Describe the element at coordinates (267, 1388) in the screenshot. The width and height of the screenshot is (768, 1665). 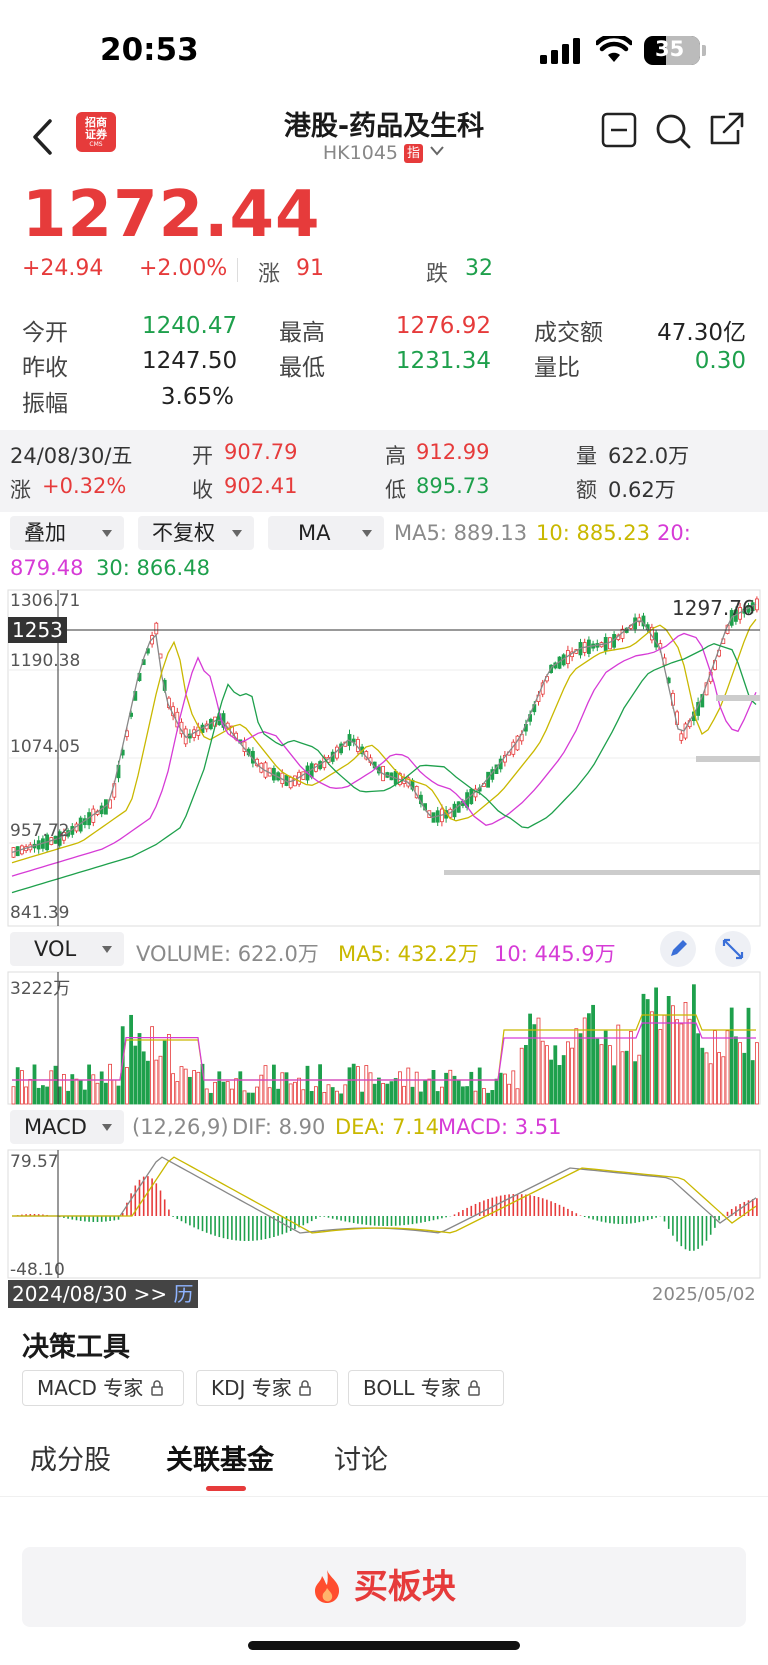
I see `kdj-expert-button: KDJ 专家` at that location.